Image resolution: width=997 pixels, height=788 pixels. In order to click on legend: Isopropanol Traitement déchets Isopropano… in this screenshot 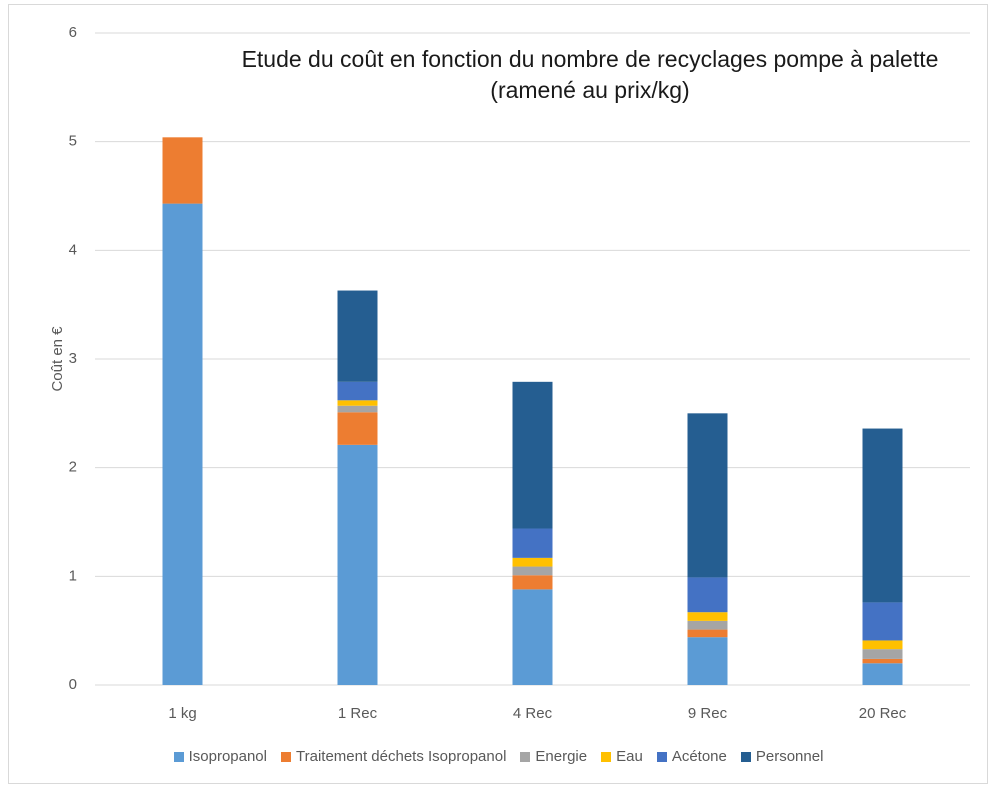, I will do `click(498, 756)`.